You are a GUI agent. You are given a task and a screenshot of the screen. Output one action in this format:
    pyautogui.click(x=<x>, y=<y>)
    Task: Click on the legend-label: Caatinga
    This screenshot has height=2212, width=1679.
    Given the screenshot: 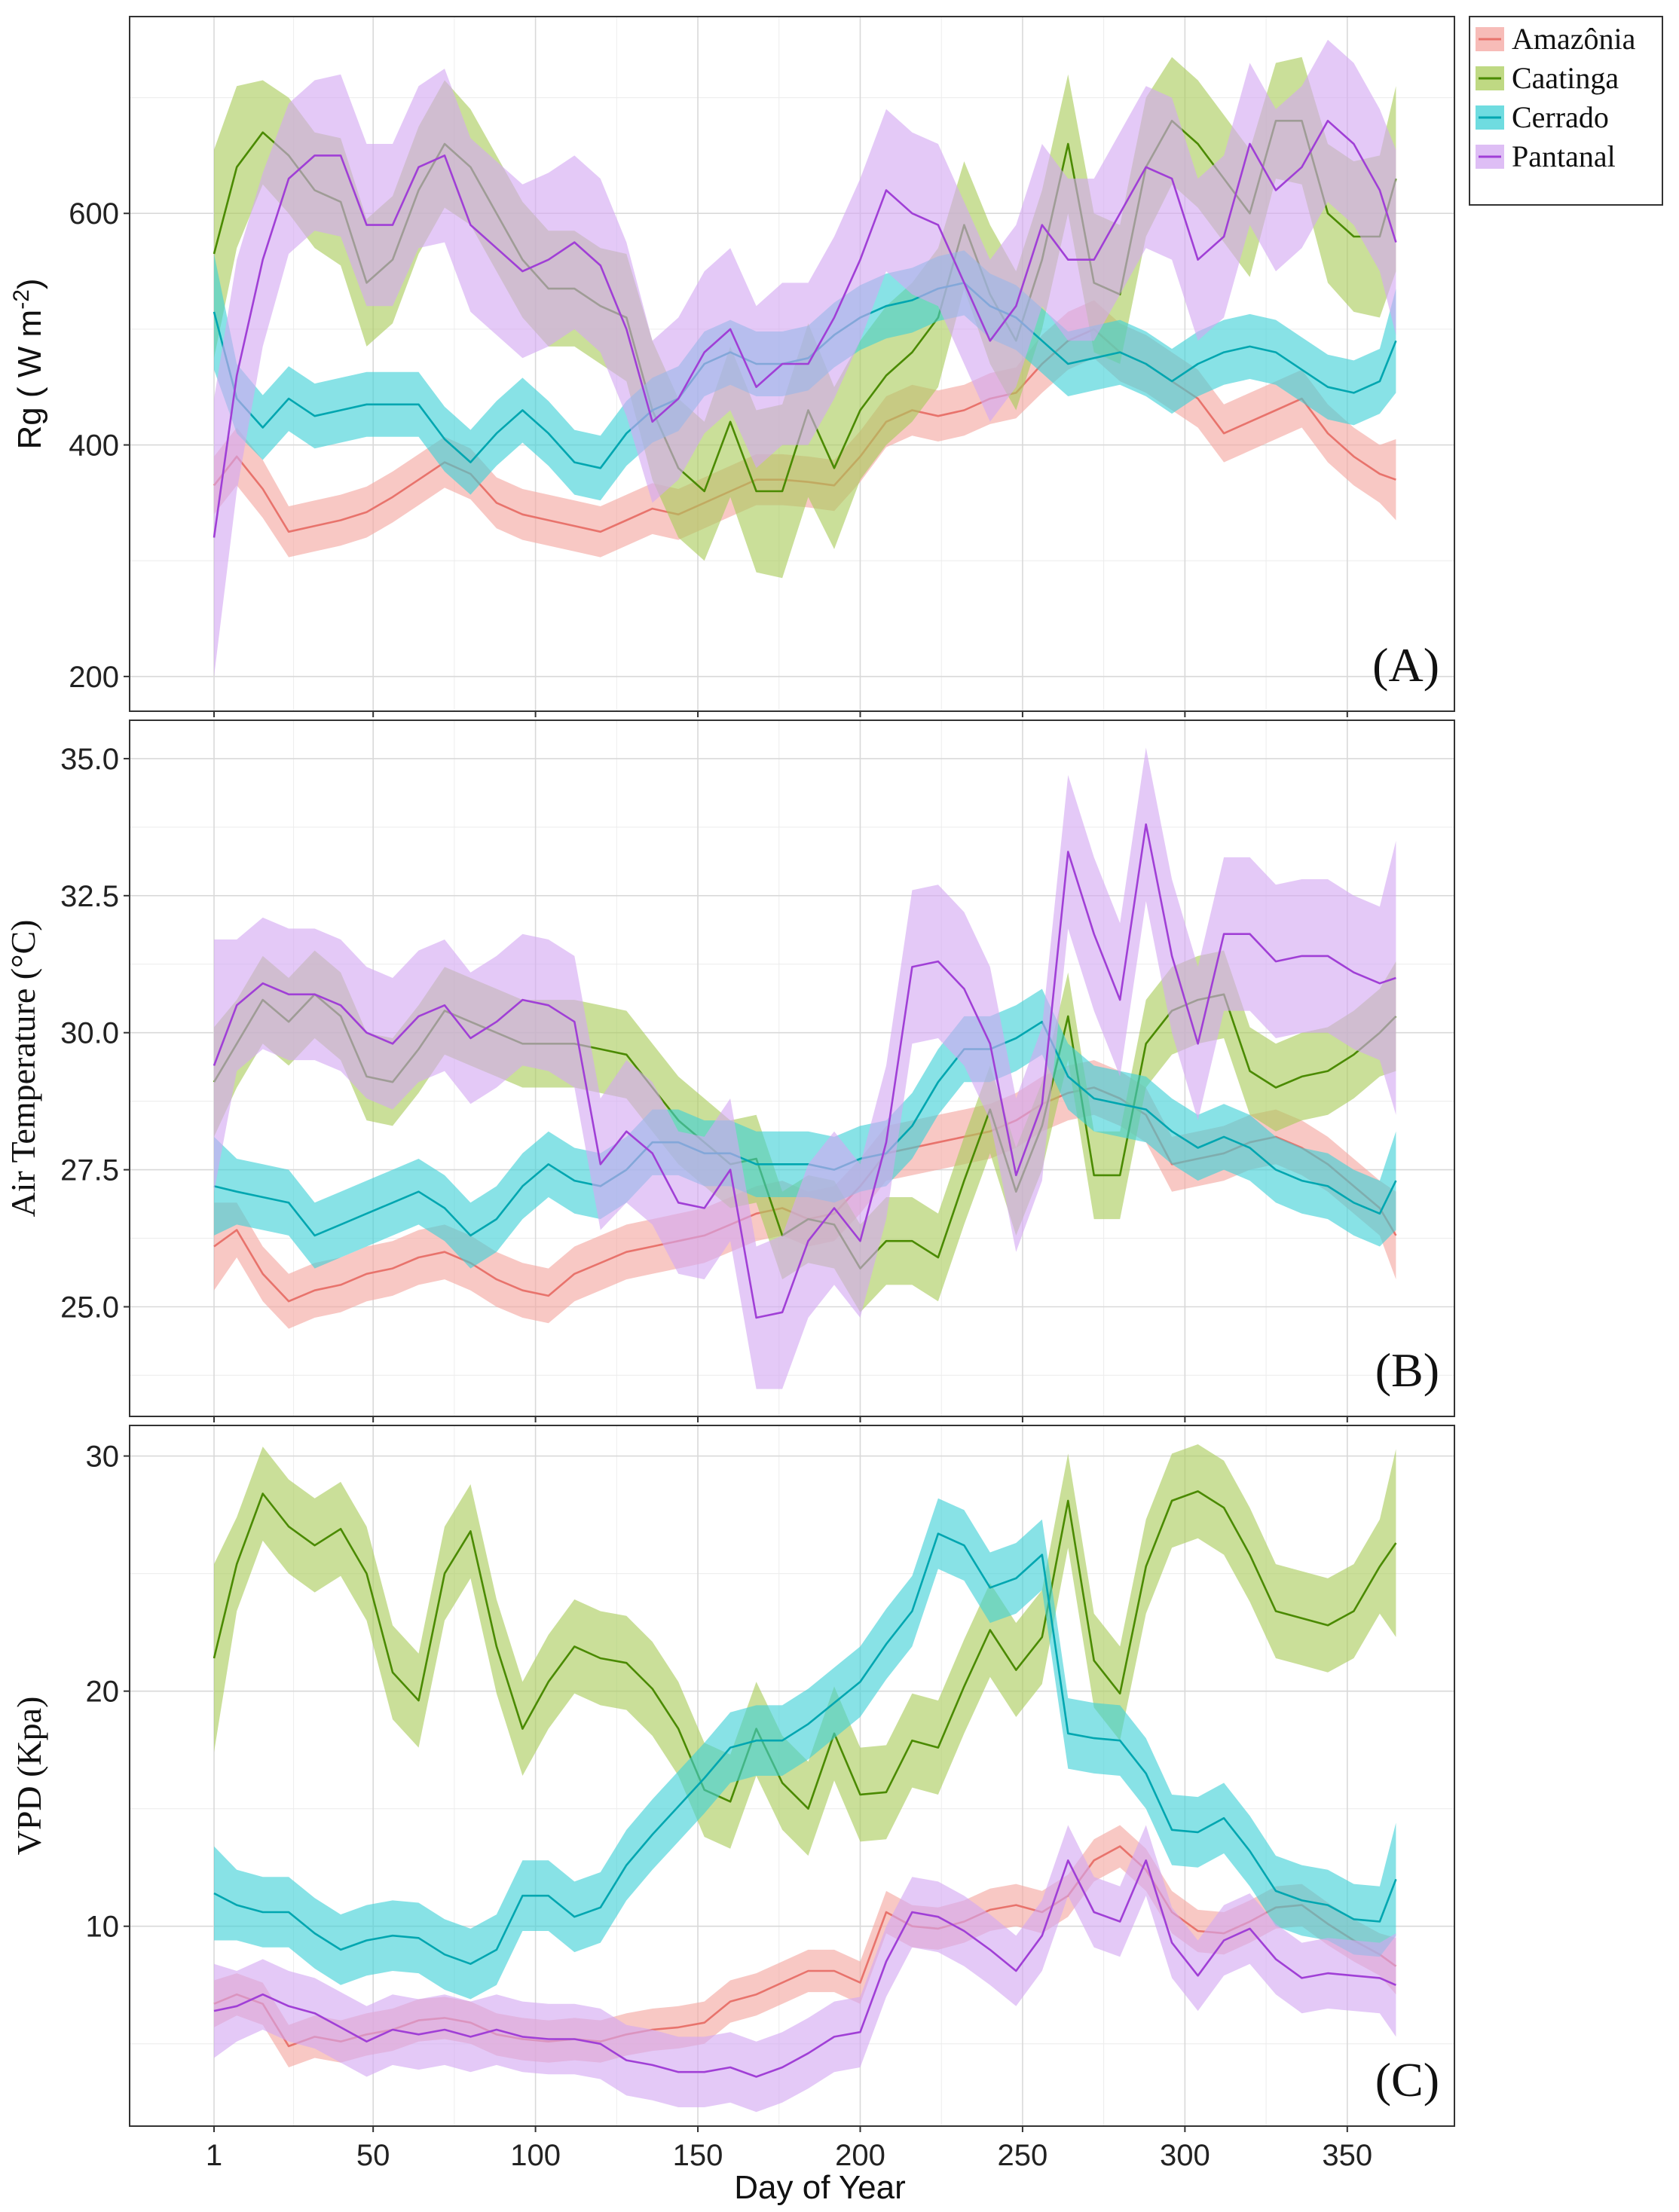 What is the action you would take?
    pyautogui.click(x=1566, y=78)
    